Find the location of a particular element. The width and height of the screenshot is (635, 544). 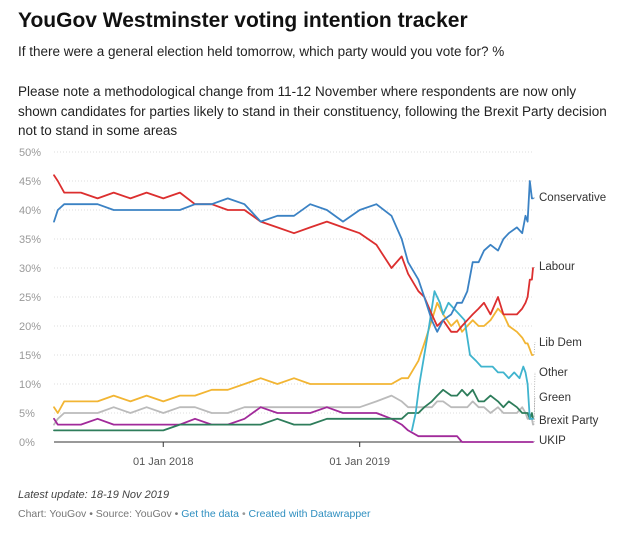

y-tick-label: 10% is located at coordinates (30, 385).